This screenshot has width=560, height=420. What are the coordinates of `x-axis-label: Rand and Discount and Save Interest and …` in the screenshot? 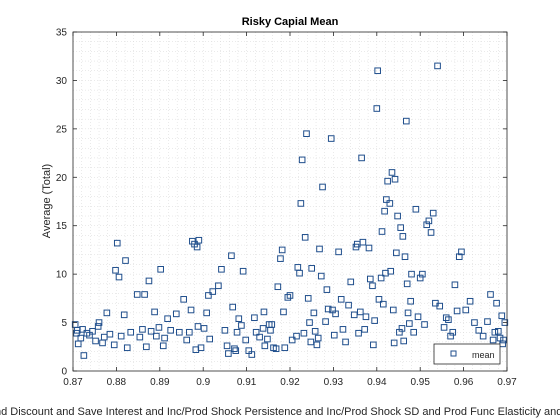 It's located at (280, 412).